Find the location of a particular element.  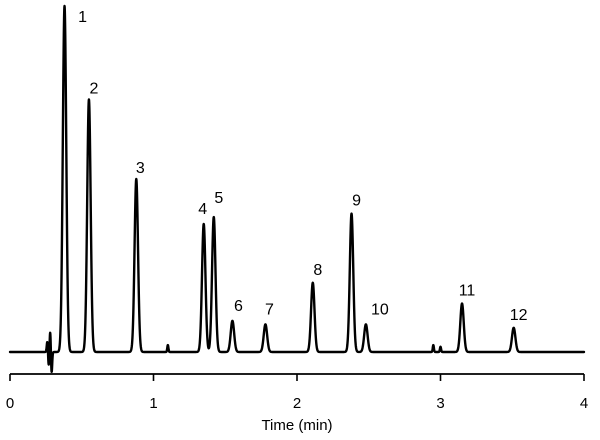

x-tick-label: 1 is located at coordinates (153, 403).